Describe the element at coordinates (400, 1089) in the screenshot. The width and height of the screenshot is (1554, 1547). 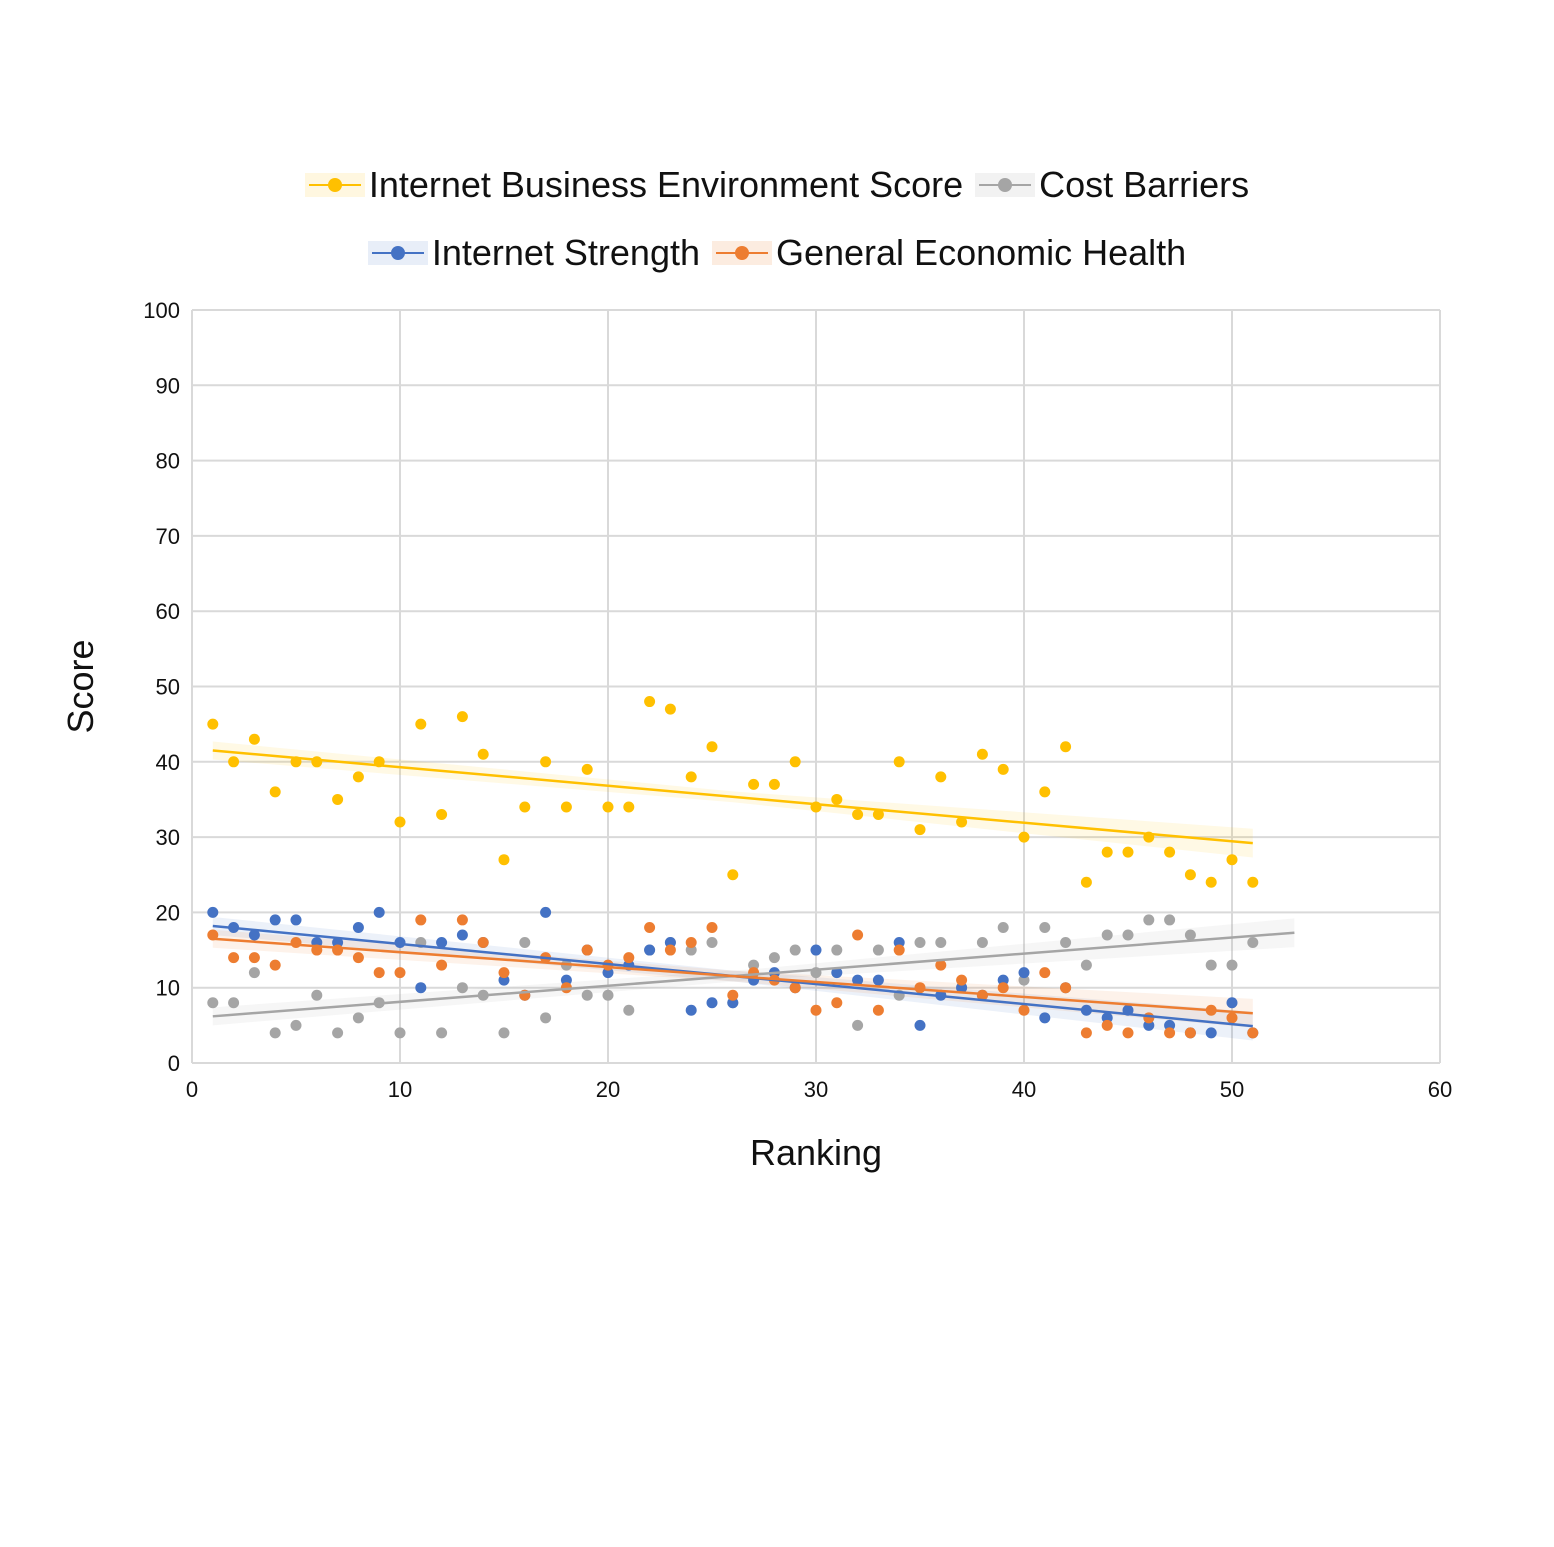
I see `x-tick-label: 10` at that location.